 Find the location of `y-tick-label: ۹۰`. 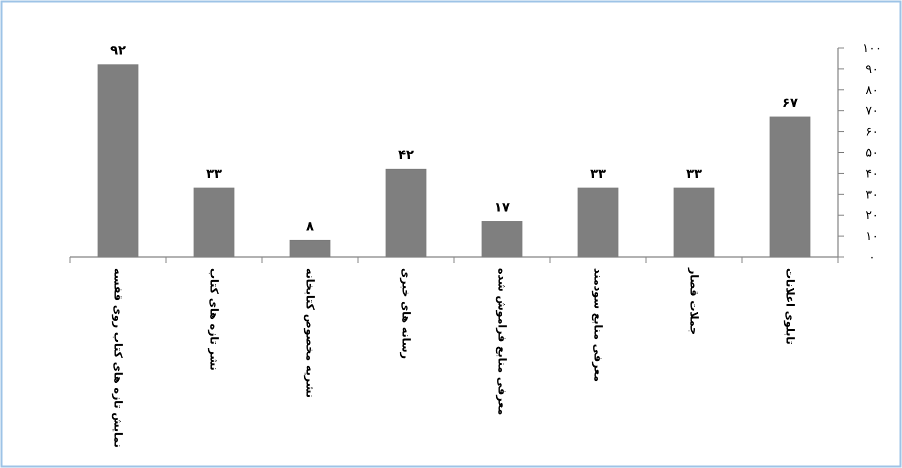

y-tick-label: ۹۰ is located at coordinates (872, 69).